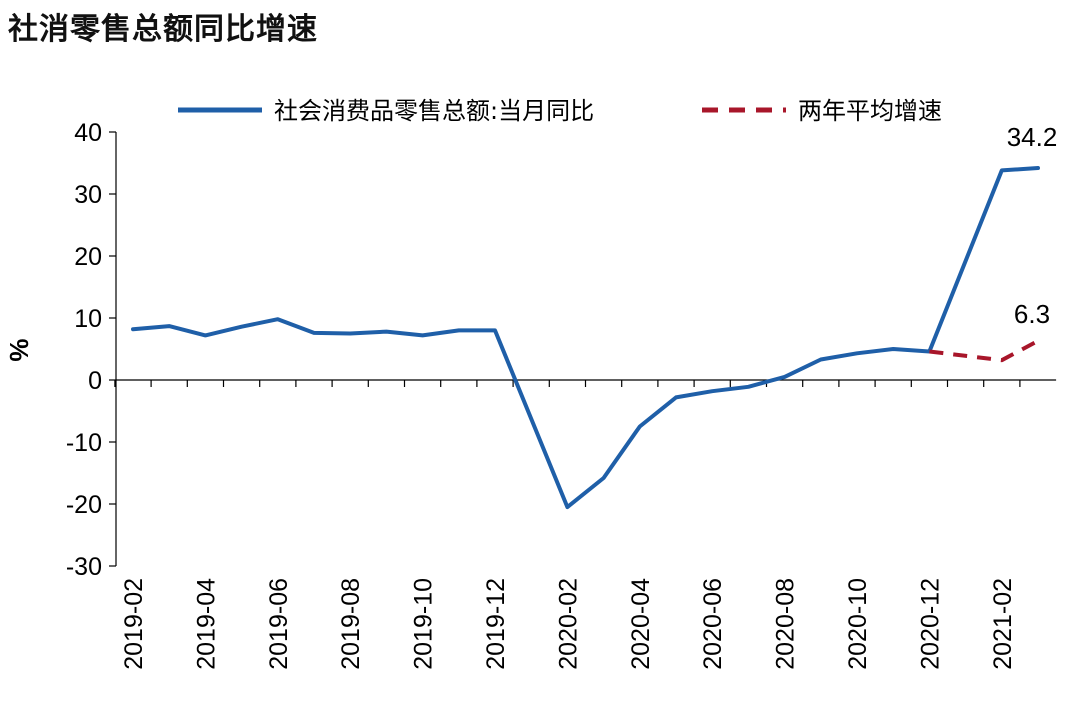 Image resolution: width=1080 pixels, height=710 pixels. I want to click on x-tick-label: 2020-02, so click(568, 624).